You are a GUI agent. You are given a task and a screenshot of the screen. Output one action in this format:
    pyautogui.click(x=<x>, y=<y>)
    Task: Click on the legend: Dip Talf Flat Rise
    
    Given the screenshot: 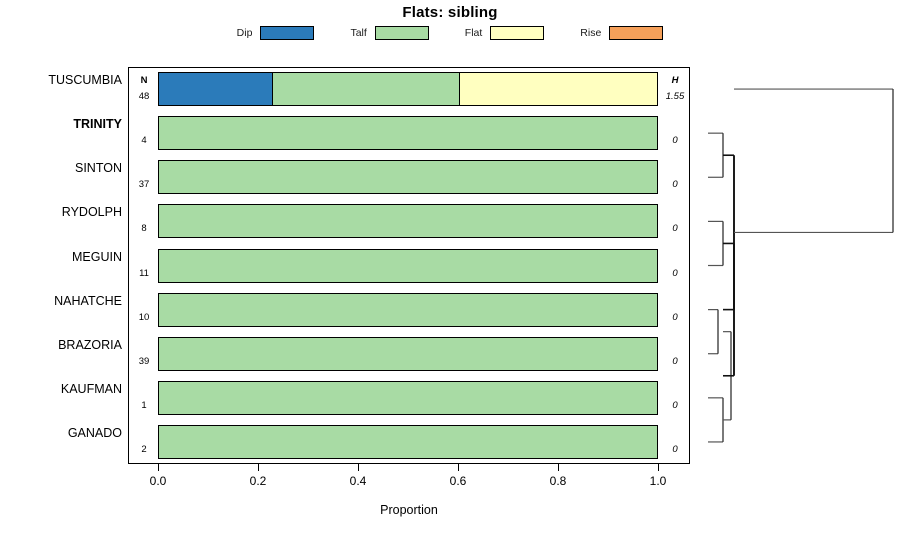 What is the action you would take?
    pyautogui.click(x=450, y=33)
    